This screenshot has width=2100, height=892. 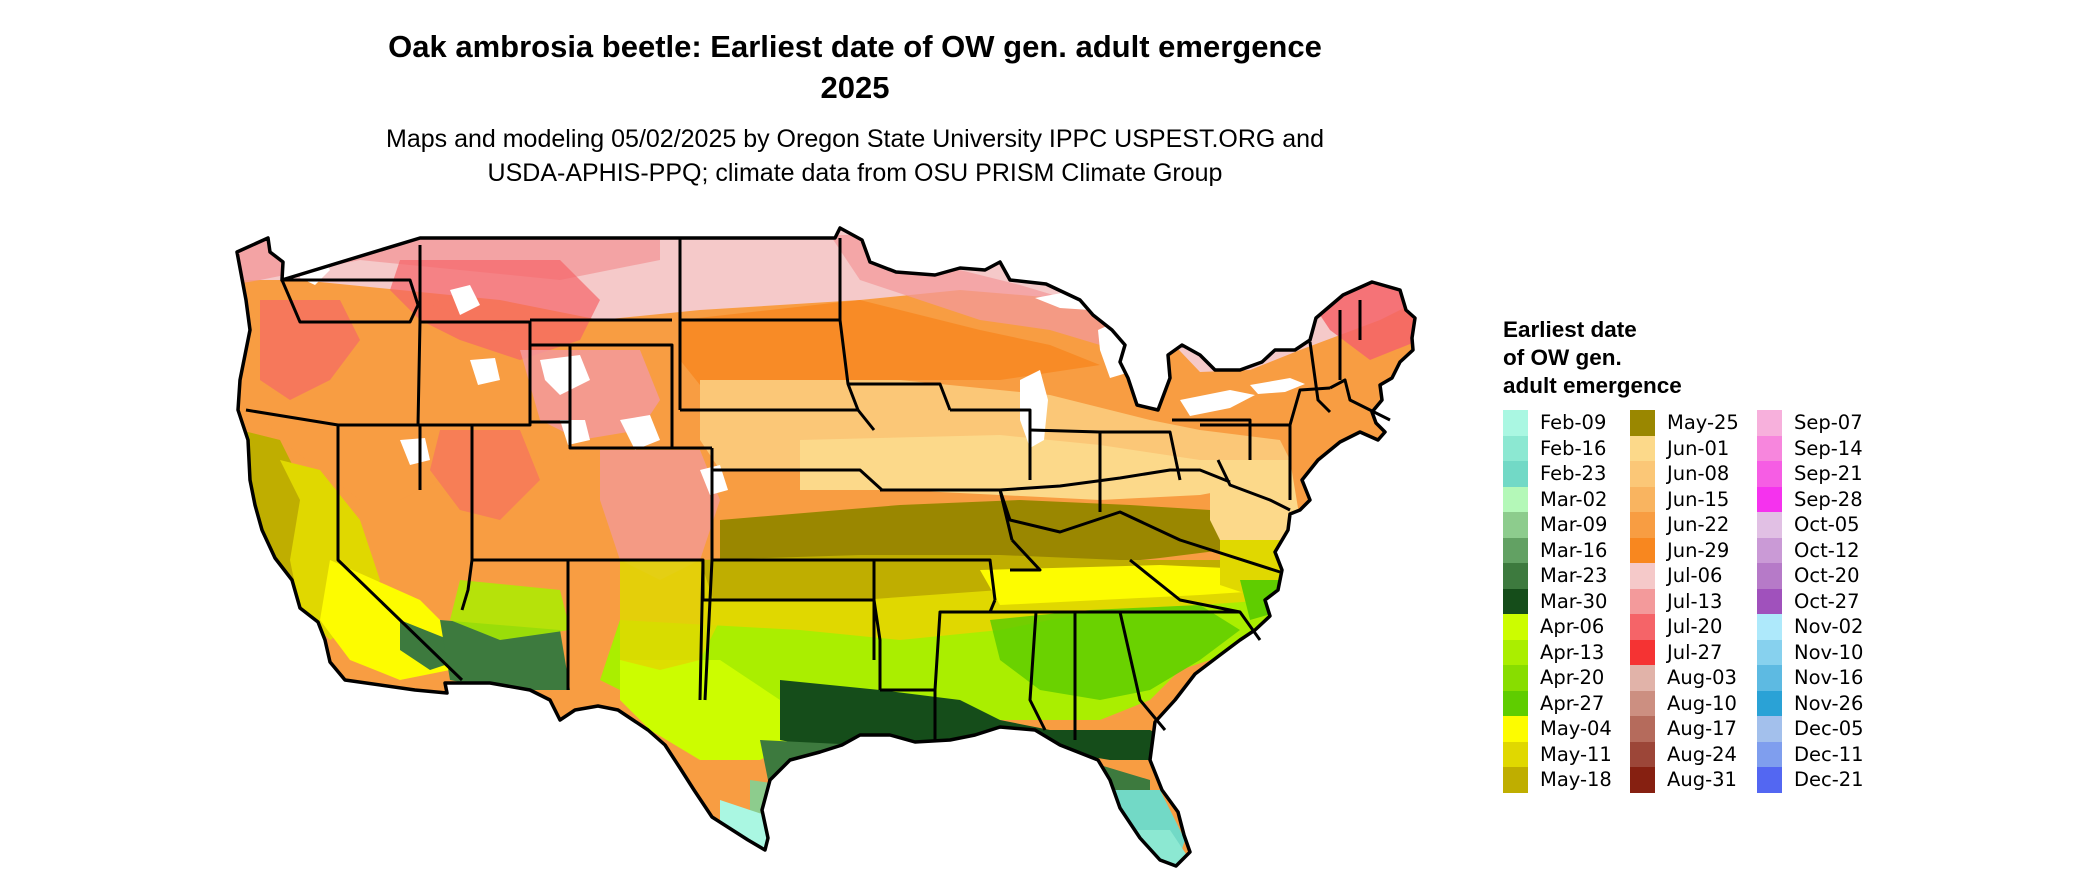 What do you see at coordinates (855, 87) in the screenshot?
I see `title-line-2: 2025` at bounding box center [855, 87].